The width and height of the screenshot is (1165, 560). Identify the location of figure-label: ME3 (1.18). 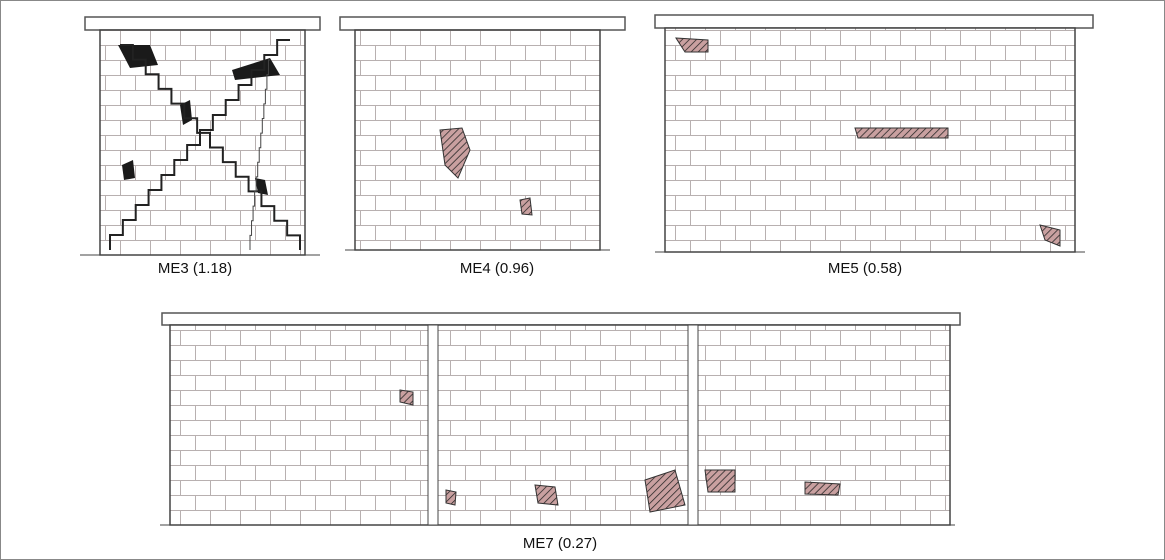
(195, 268).